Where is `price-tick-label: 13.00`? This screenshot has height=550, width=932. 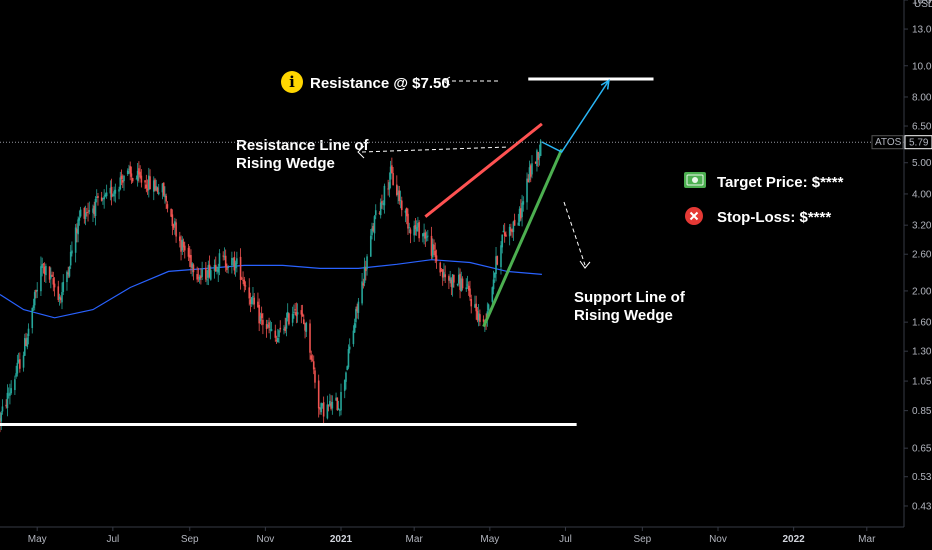 price-tick-label: 13.00 is located at coordinates (922, 30).